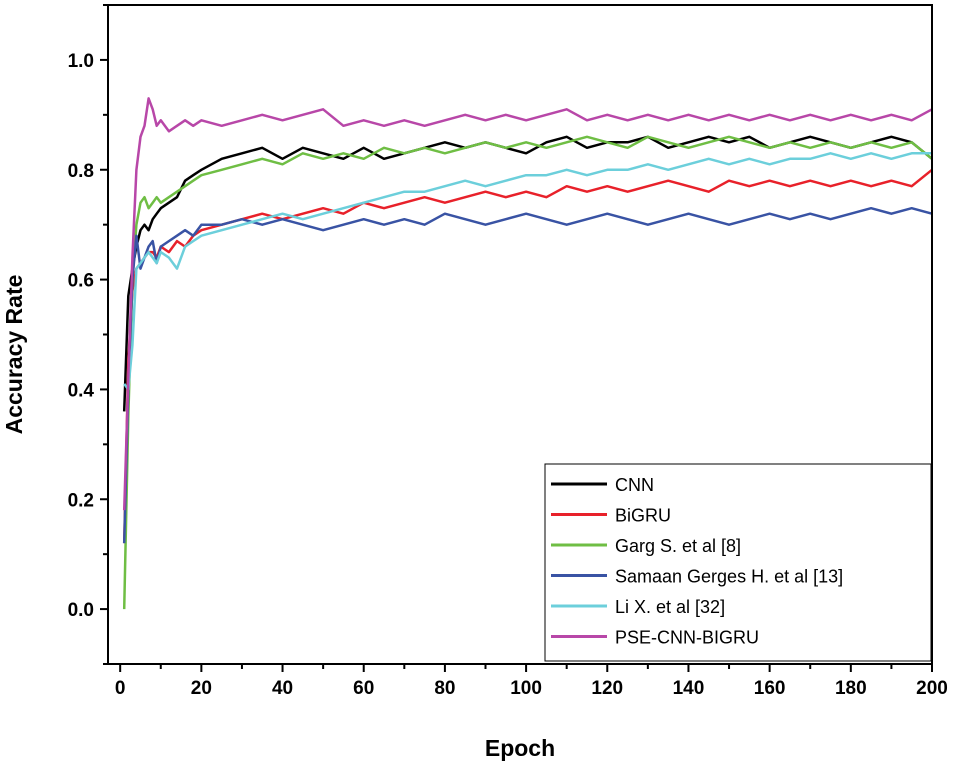  What do you see at coordinates (282, 688) in the screenshot?
I see `x-tick-label: 40` at bounding box center [282, 688].